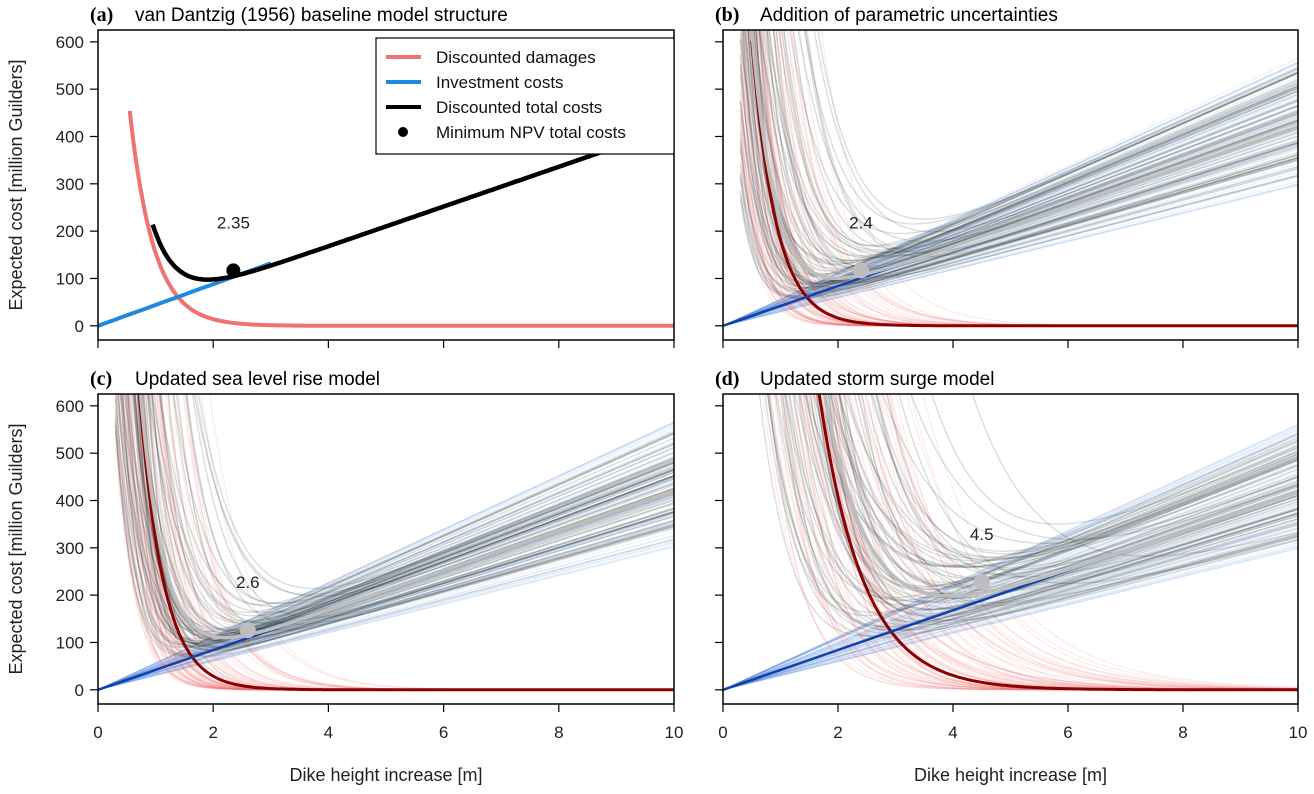 The height and width of the screenshot is (794, 1314). What do you see at coordinates (70, 184) in the screenshot?
I see `y-tick-label: 300` at bounding box center [70, 184].